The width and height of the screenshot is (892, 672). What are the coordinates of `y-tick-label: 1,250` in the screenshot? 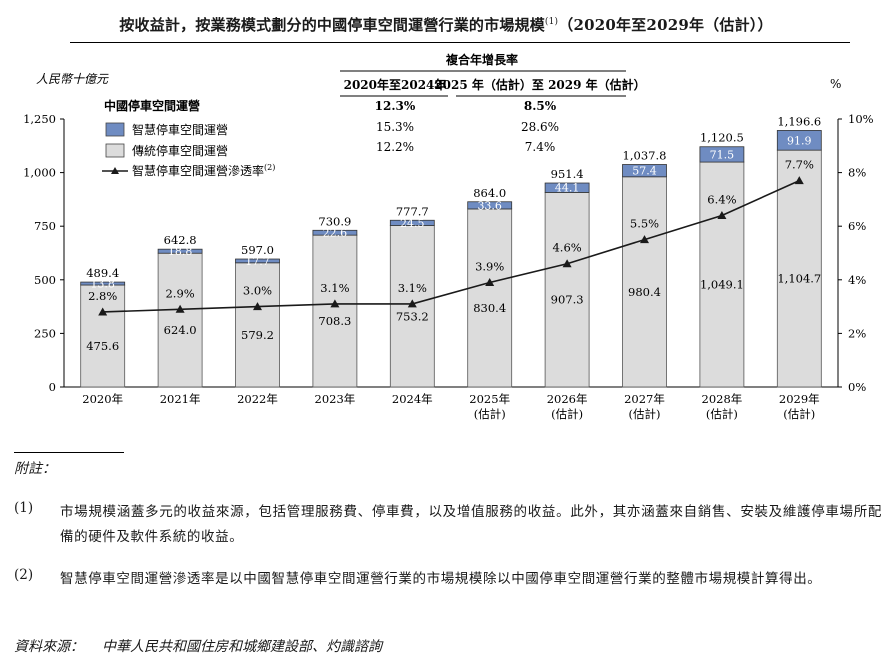 It's located at (39, 119).